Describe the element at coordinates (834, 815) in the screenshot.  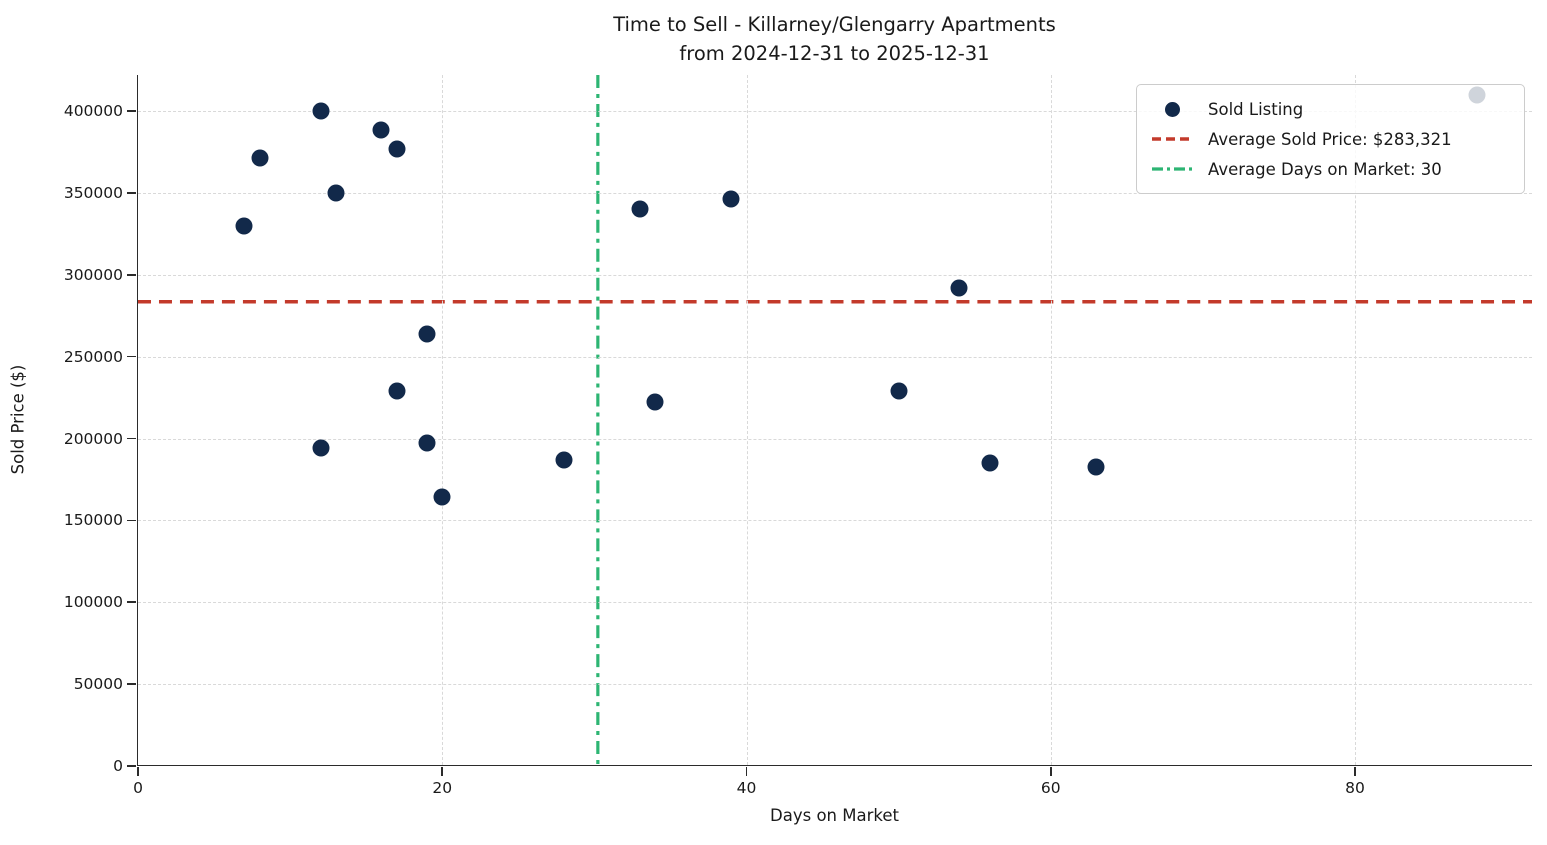
I see `x-axis-label: Days on Market` at that location.